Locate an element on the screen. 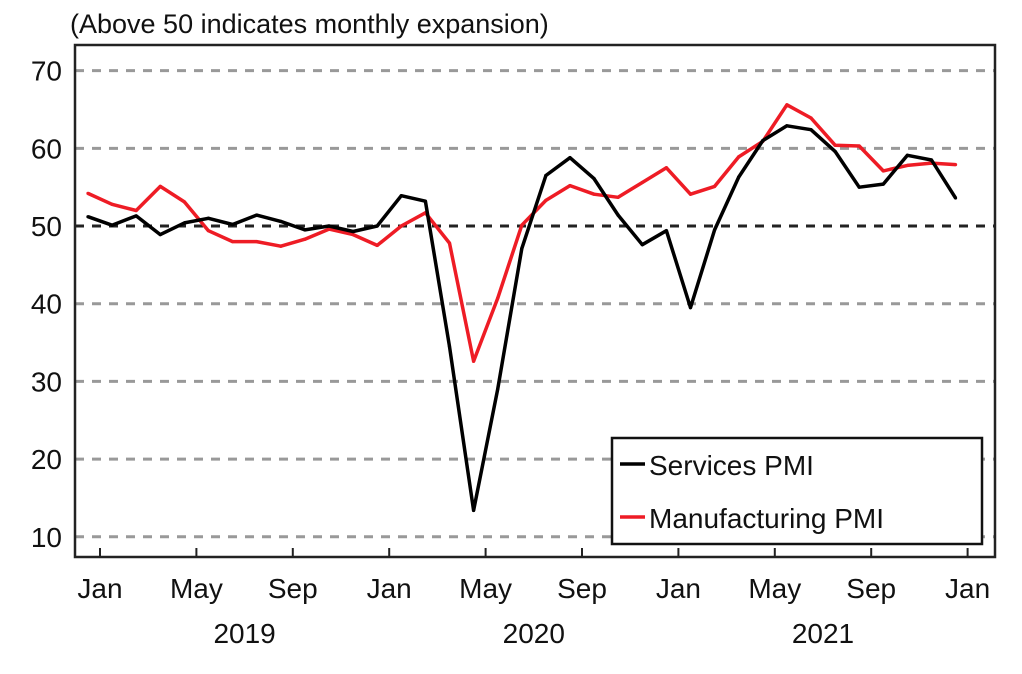 The image size is (1022, 674). x-year-label: 2019 is located at coordinates (244, 633).